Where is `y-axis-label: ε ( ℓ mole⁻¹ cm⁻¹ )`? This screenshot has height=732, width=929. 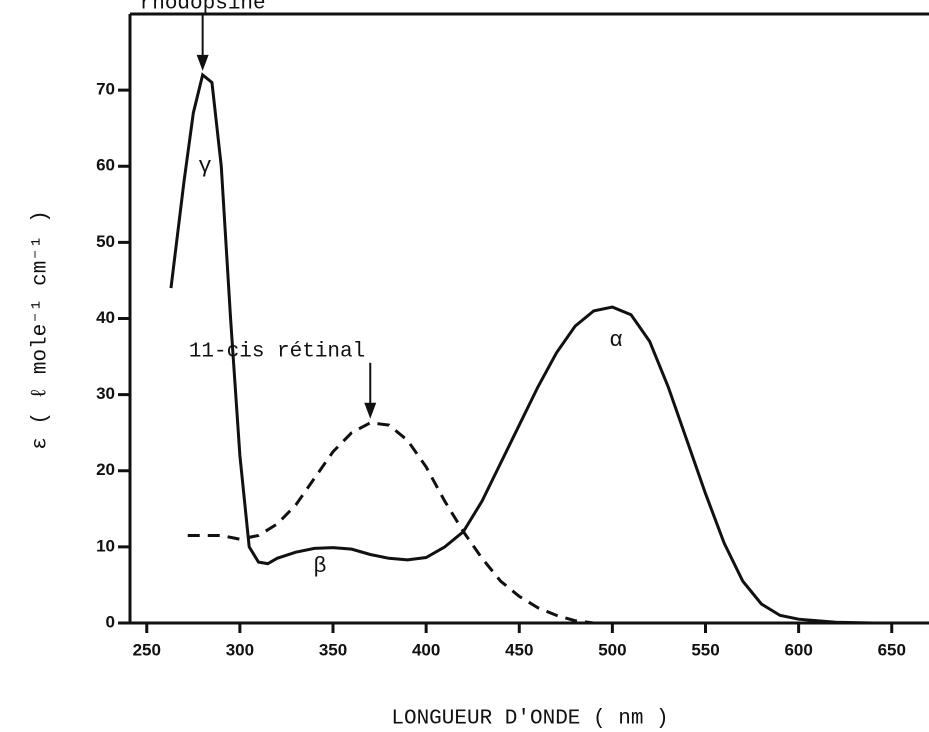 y-axis-label: ε ( ℓ mole⁻¹ cm⁻¹ ) is located at coordinates (41, 330).